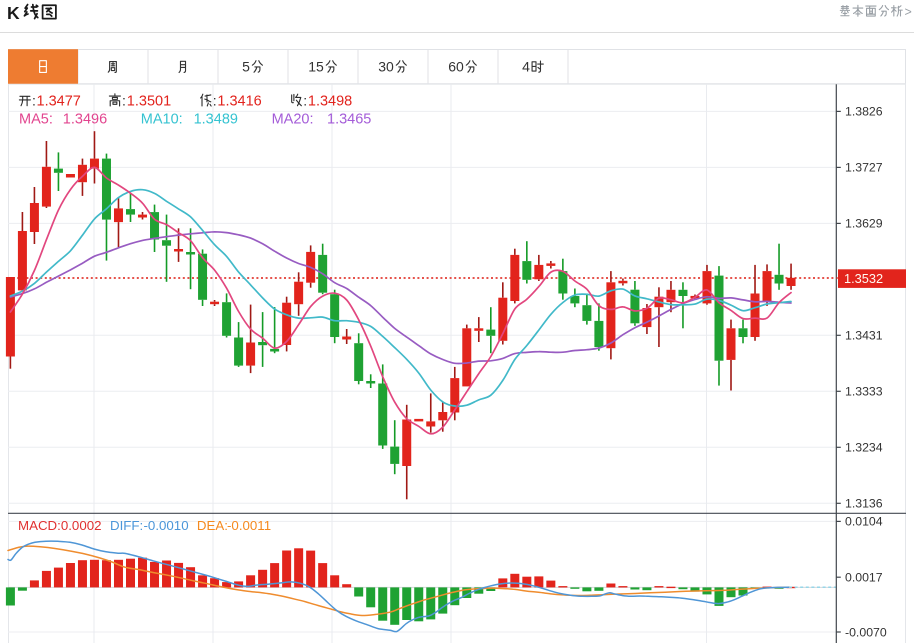 This screenshot has width=914, height=643. I want to click on svg-text: MA20:, so click(293, 120).